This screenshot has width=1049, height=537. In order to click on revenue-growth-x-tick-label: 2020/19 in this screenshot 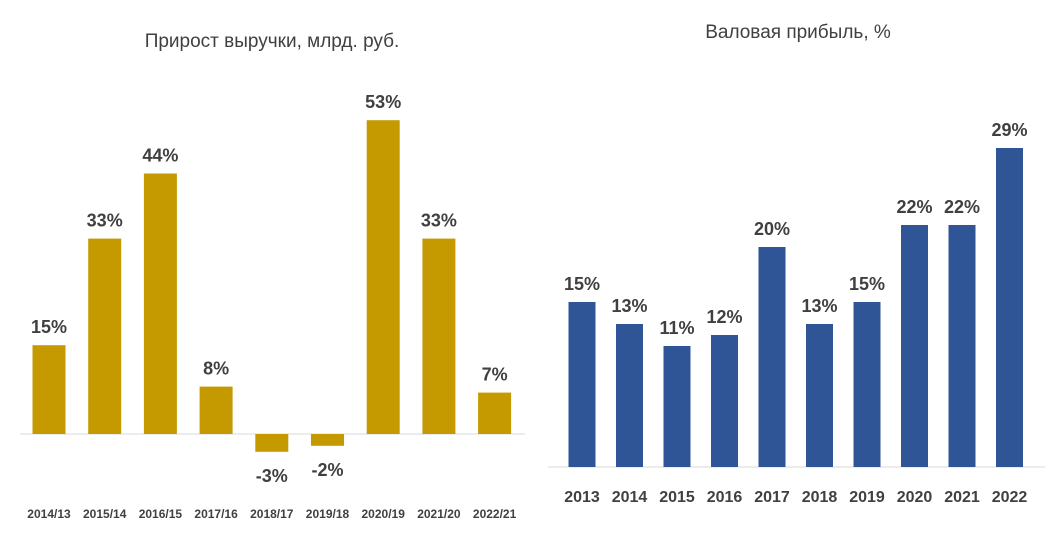, I will do `click(384, 514)`.